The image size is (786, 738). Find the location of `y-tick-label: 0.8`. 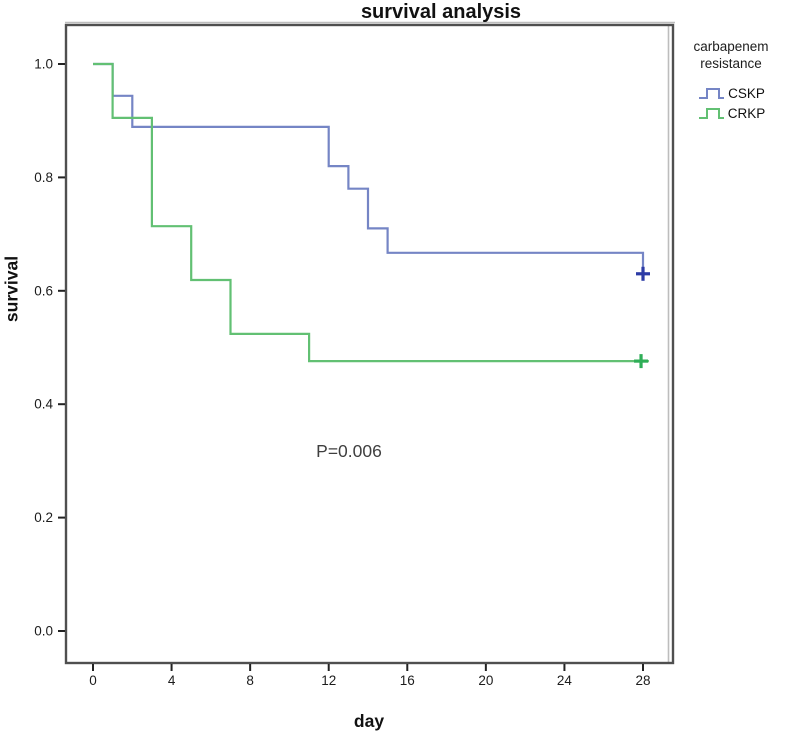

y-tick-label: 0.8 is located at coordinates (43, 177).